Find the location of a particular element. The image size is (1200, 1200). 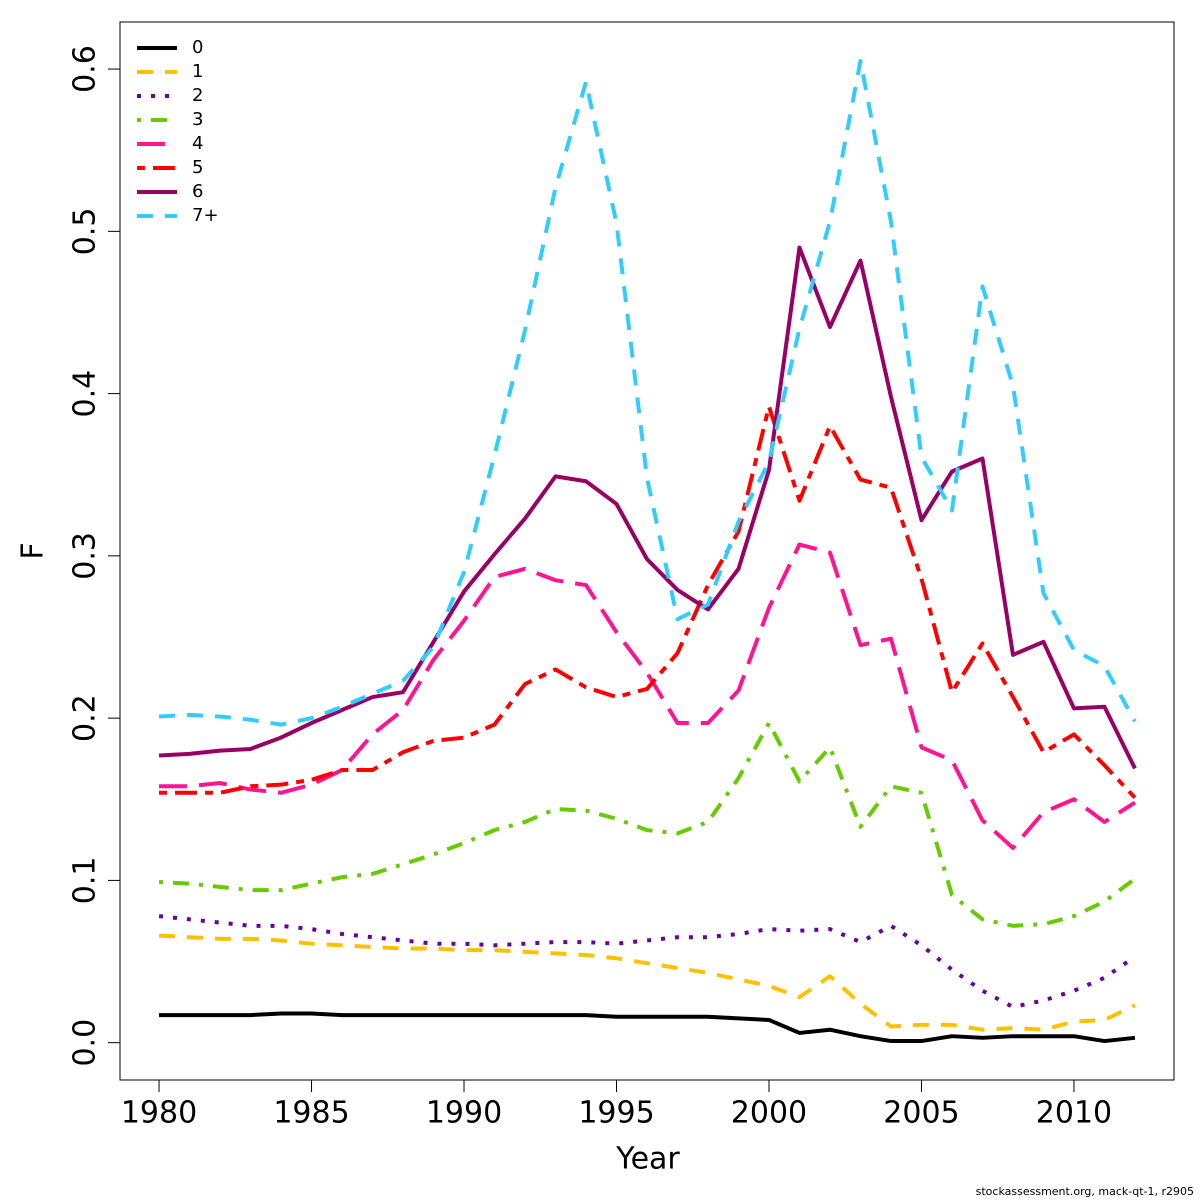

legend-label: 5 is located at coordinates (197, 167).